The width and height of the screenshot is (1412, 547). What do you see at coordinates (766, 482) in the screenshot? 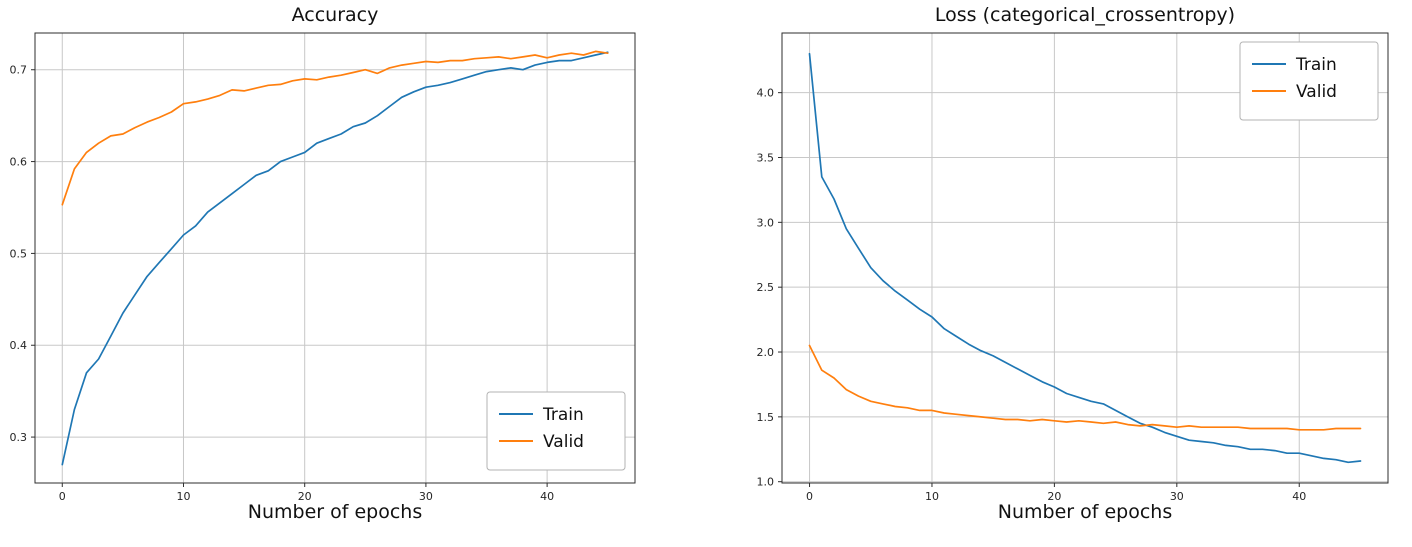
I see `svg-text: 1.0` at bounding box center [766, 482].